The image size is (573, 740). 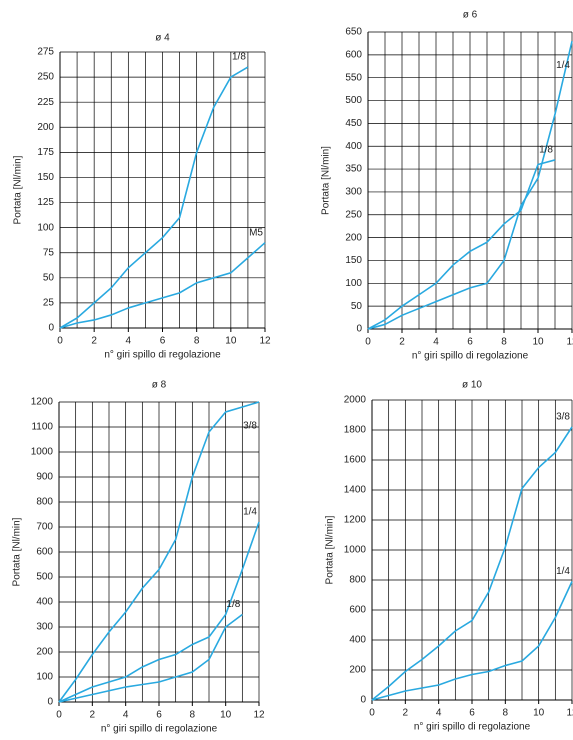 What do you see at coordinates (45, 52) in the screenshot?
I see `y-tick-label: 275` at bounding box center [45, 52].